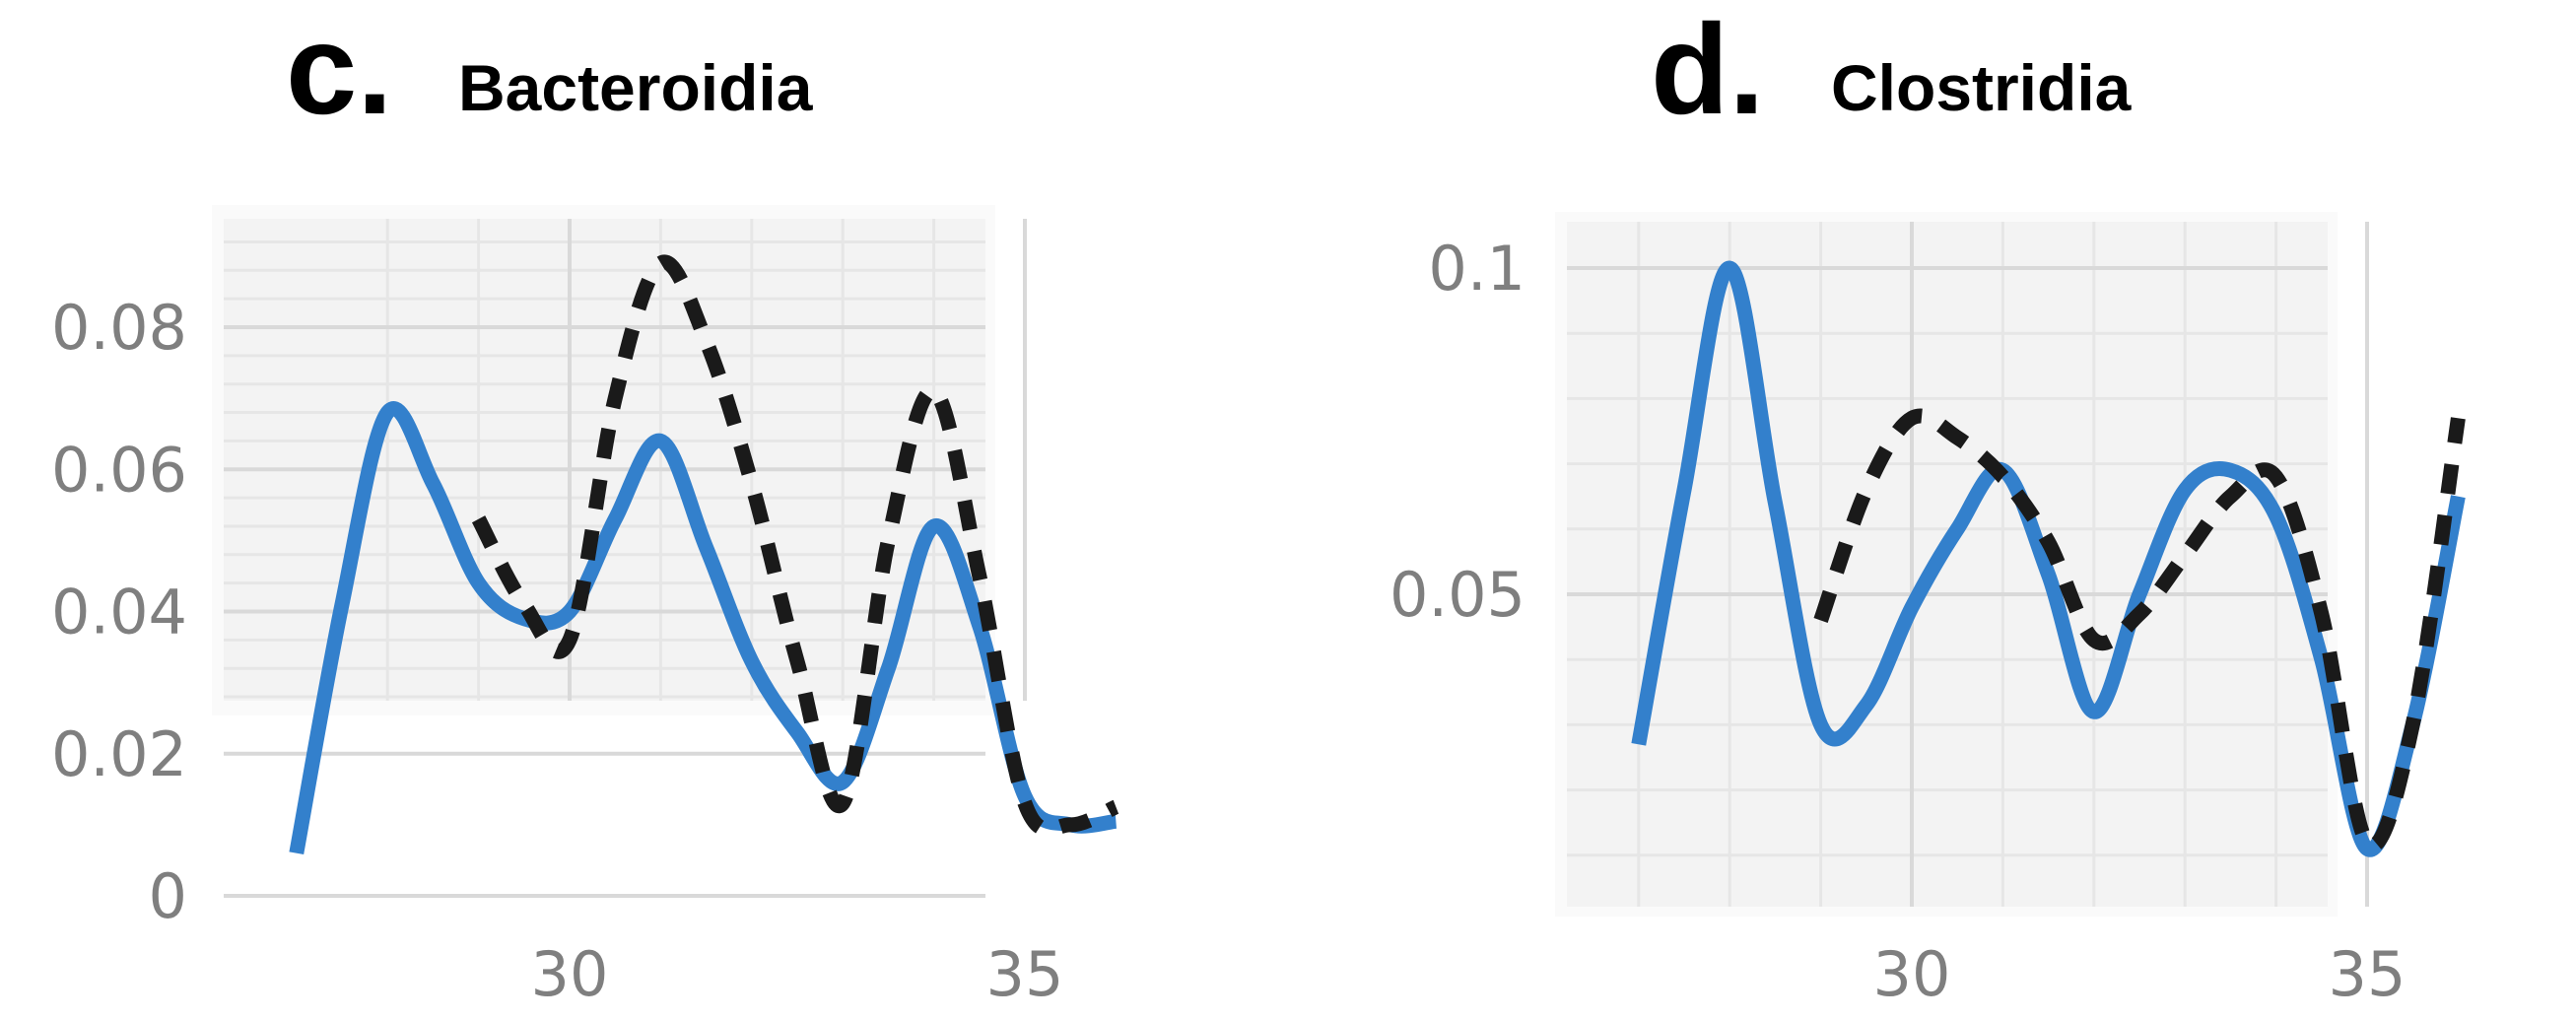 The image size is (2576, 1021). Describe the element at coordinates (1982, 87) in the screenshot. I see `panel-title: Clostridia` at that location.